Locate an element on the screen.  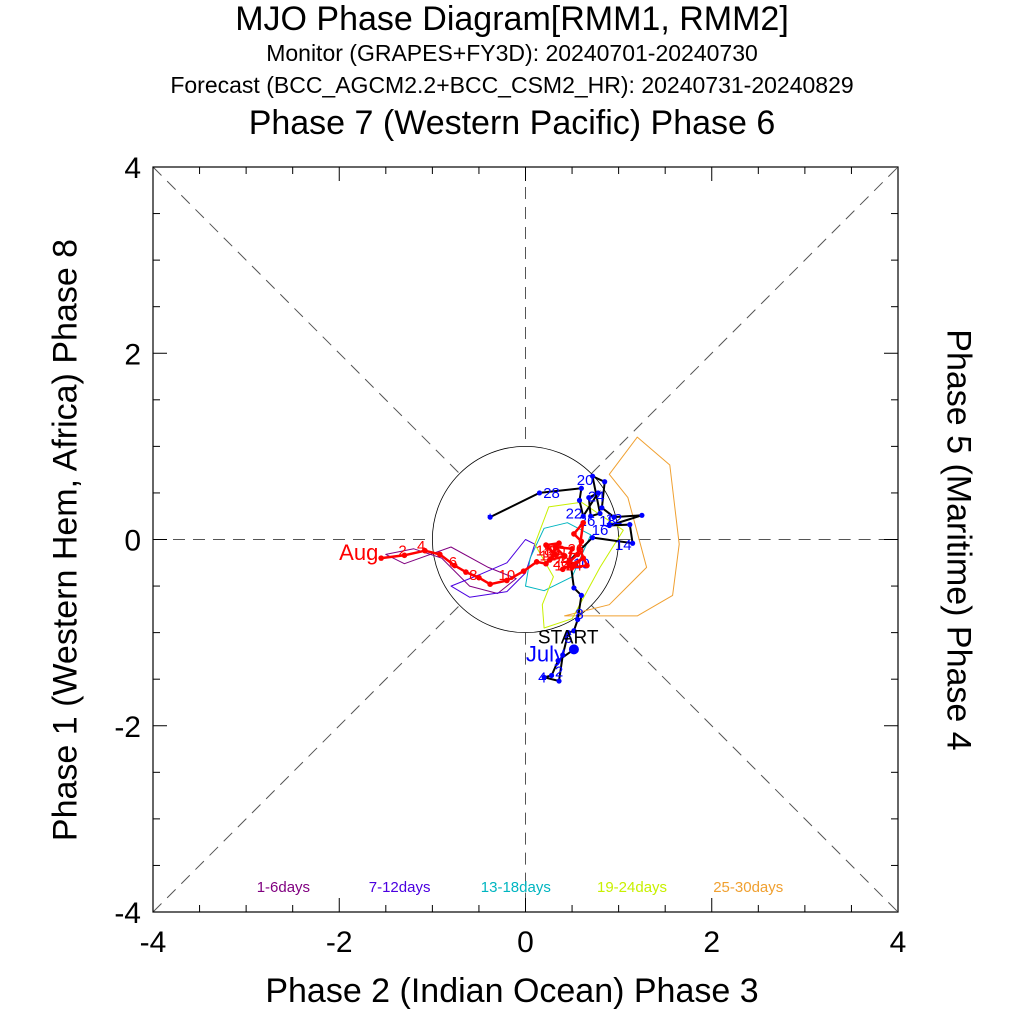
observed-date-label: 6 is located at coordinates (568, 638).